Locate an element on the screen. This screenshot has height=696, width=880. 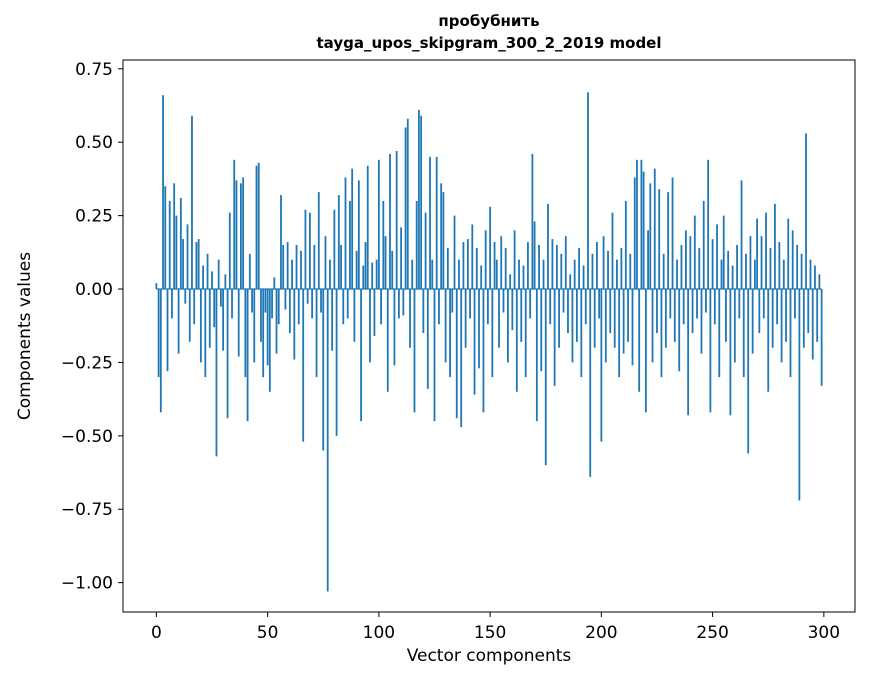
x-tick-label: 0 is located at coordinates (156, 633).